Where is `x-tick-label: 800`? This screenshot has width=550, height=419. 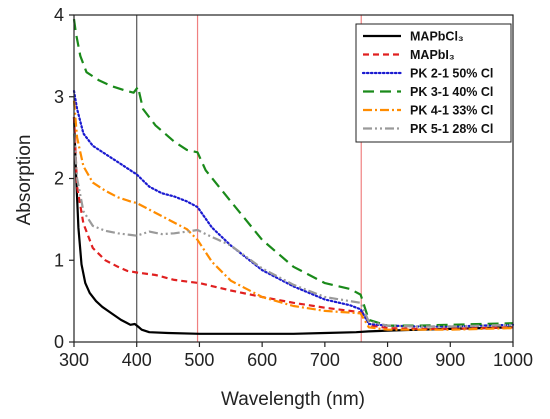
x-tick-label: 800 is located at coordinates (388, 360).